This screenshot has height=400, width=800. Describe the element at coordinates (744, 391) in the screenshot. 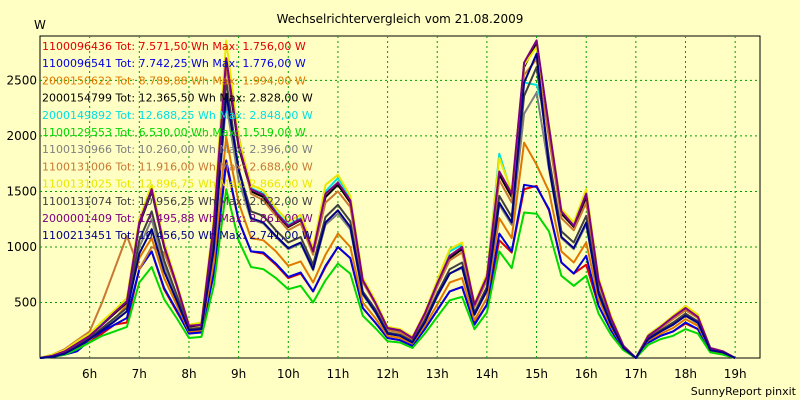

I see `footer-credit: SunnyReport pinxit` at that location.